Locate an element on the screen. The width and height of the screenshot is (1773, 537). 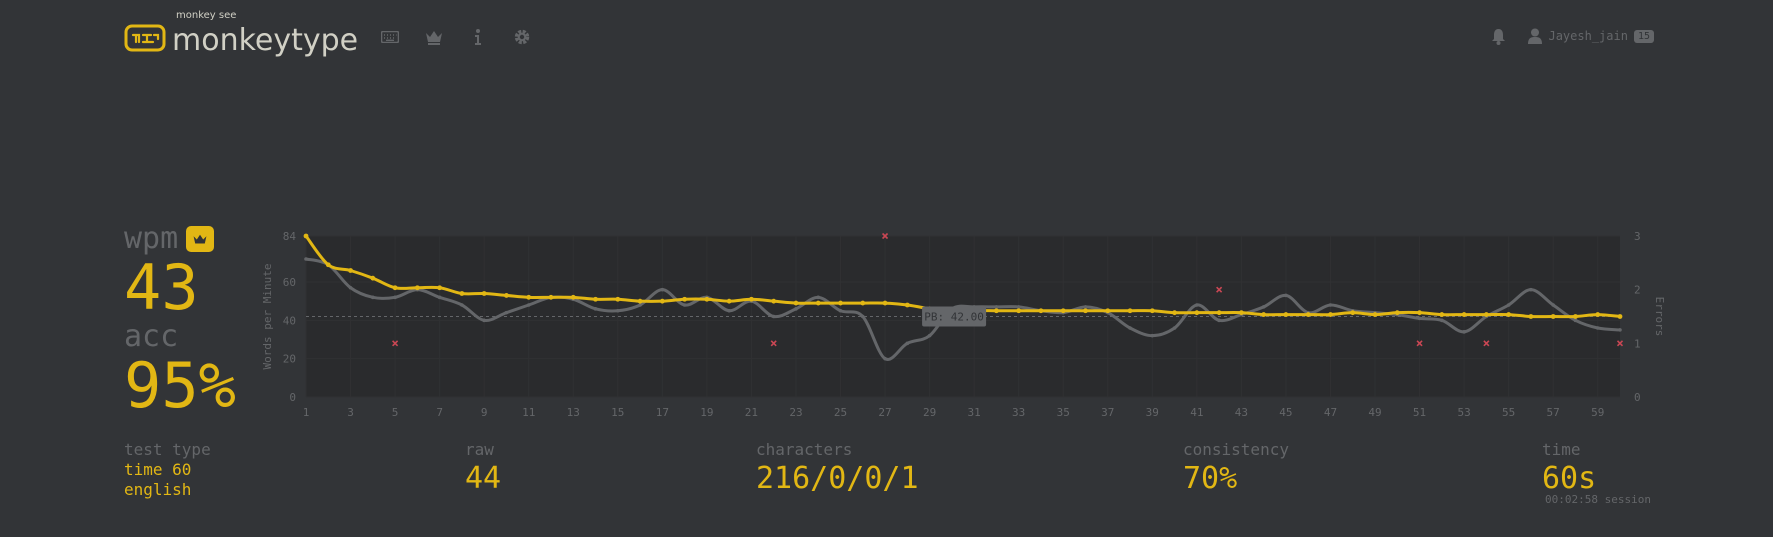
y-tick-label: 60 is located at coordinates (289, 282).